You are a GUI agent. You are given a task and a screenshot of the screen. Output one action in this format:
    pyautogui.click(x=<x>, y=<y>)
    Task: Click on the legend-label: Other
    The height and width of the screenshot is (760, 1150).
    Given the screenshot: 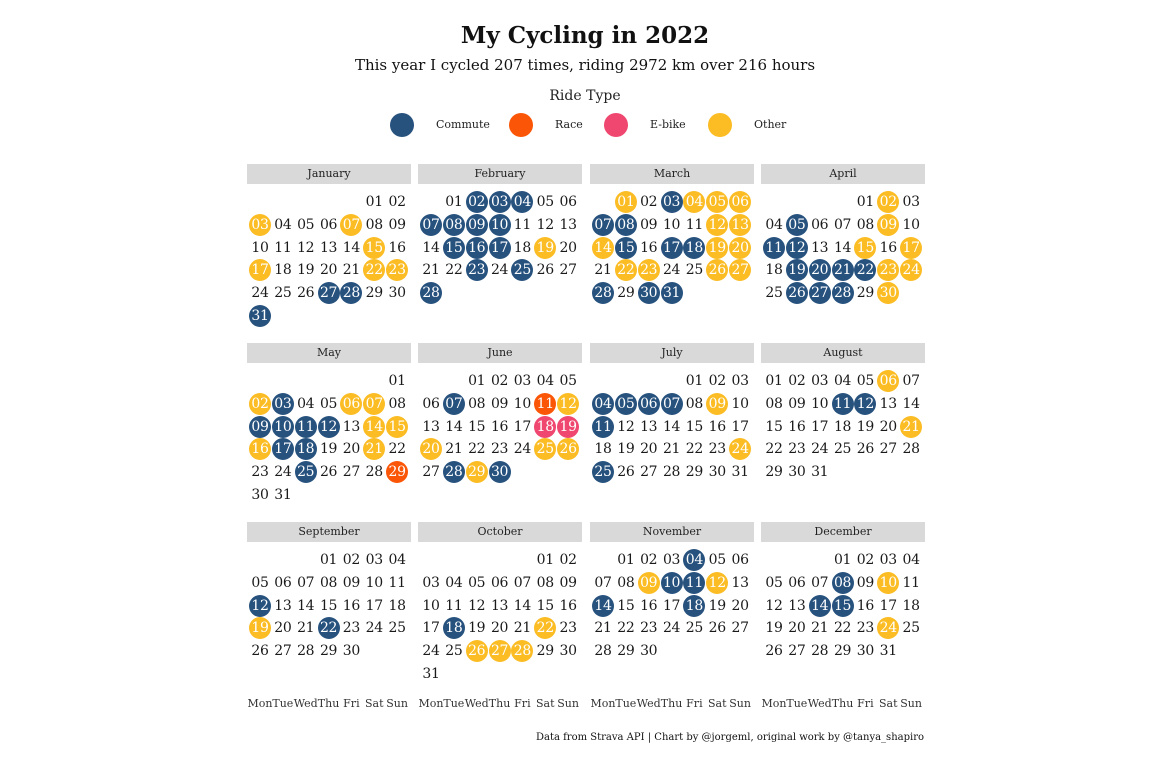 What is the action you would take?
    pyautogui.click(x=770, y=124)
    